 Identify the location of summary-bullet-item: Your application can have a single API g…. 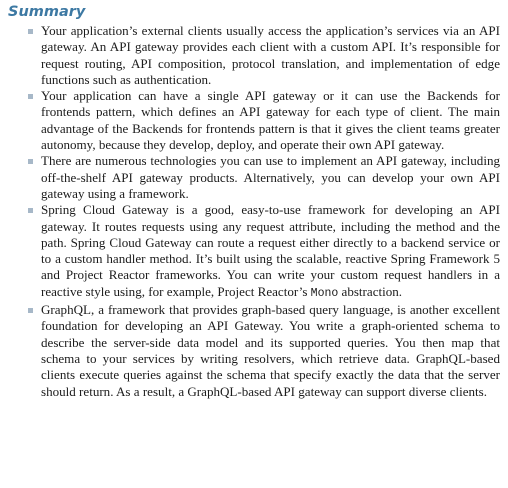
(254, 120).